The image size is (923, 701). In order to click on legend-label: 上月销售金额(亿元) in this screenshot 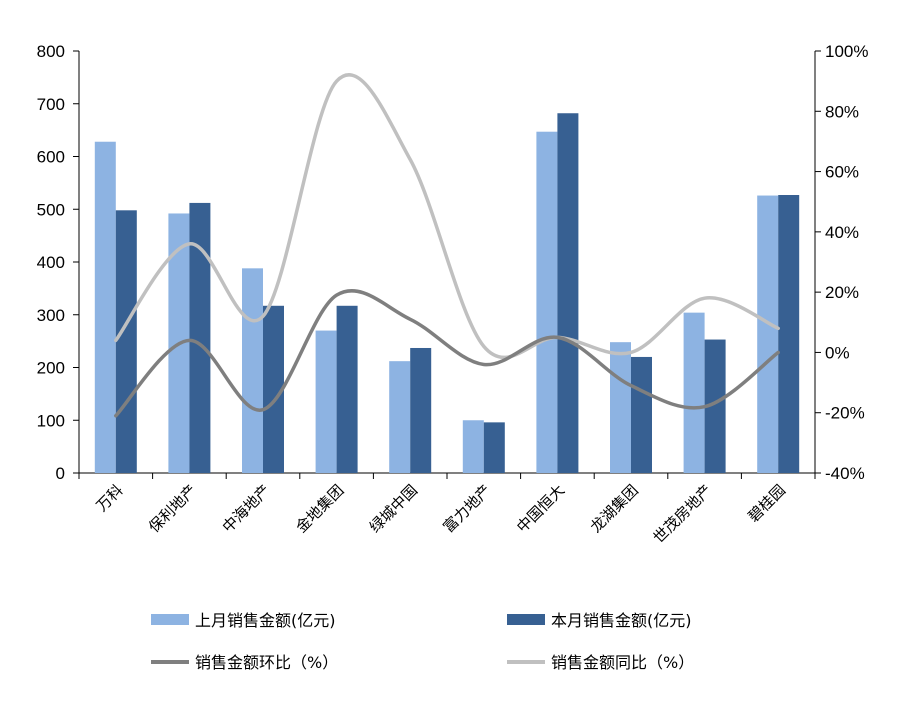, I will do `click(265, 620)`.